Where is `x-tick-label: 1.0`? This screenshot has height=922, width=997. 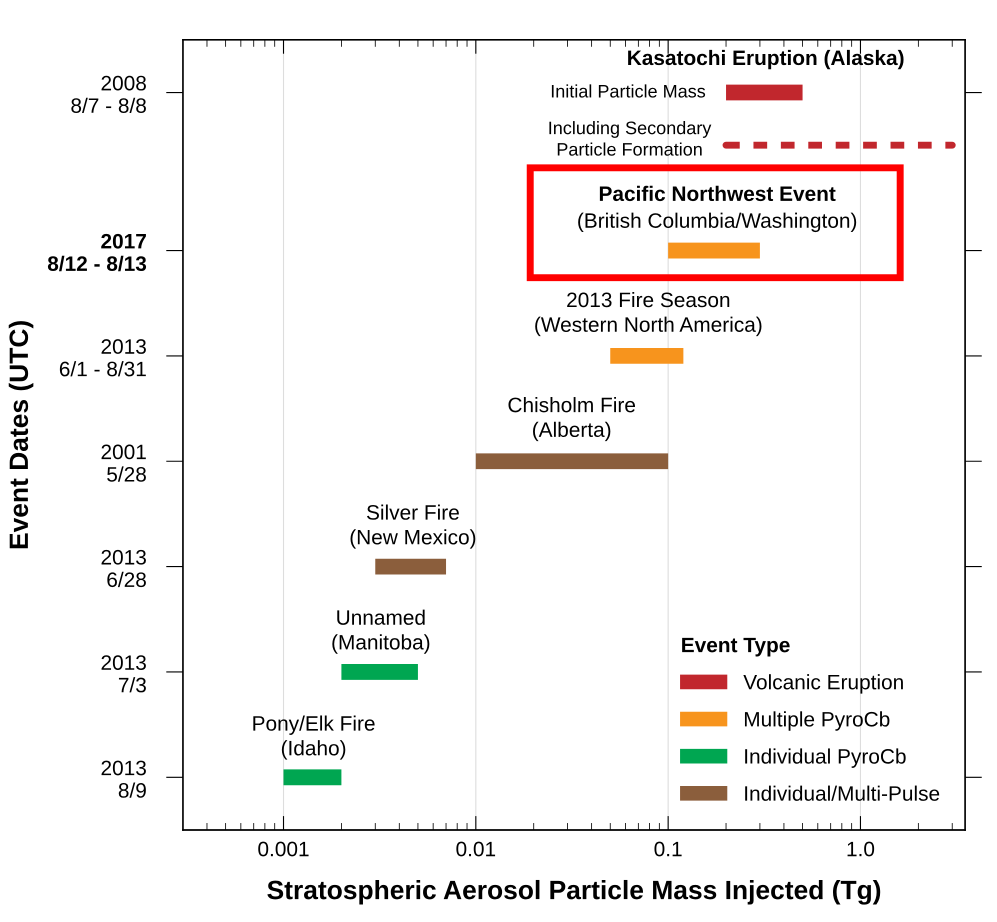 x-tick-label: 1.0 is located at coordinates (861, 849).